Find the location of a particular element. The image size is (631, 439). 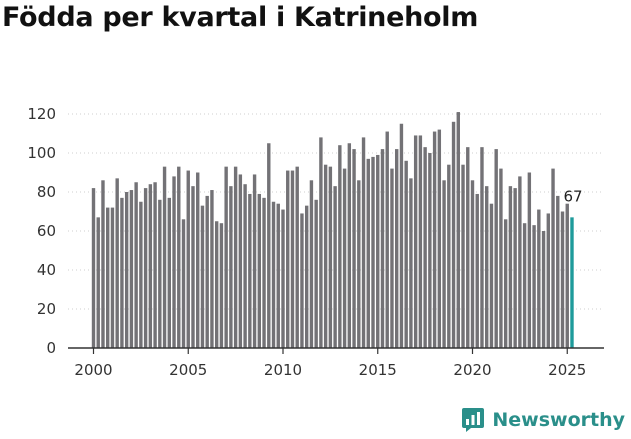

brand: Newsworthy is located at coordinates (543, 420).